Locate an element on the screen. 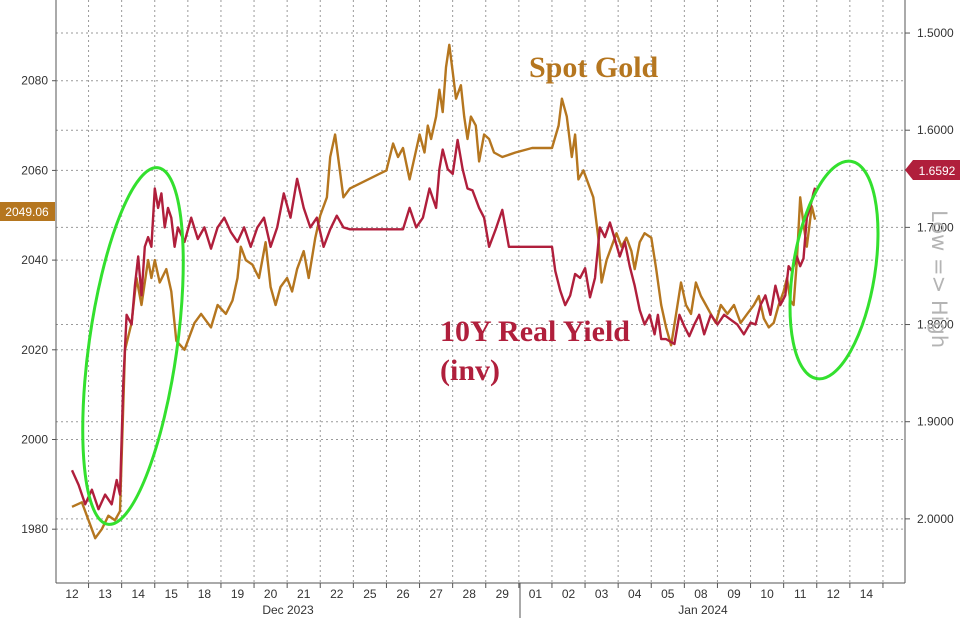 The height and width of the screenshot is (618, 960). x-tick-label: 08 is located at coordinates (701, 594).